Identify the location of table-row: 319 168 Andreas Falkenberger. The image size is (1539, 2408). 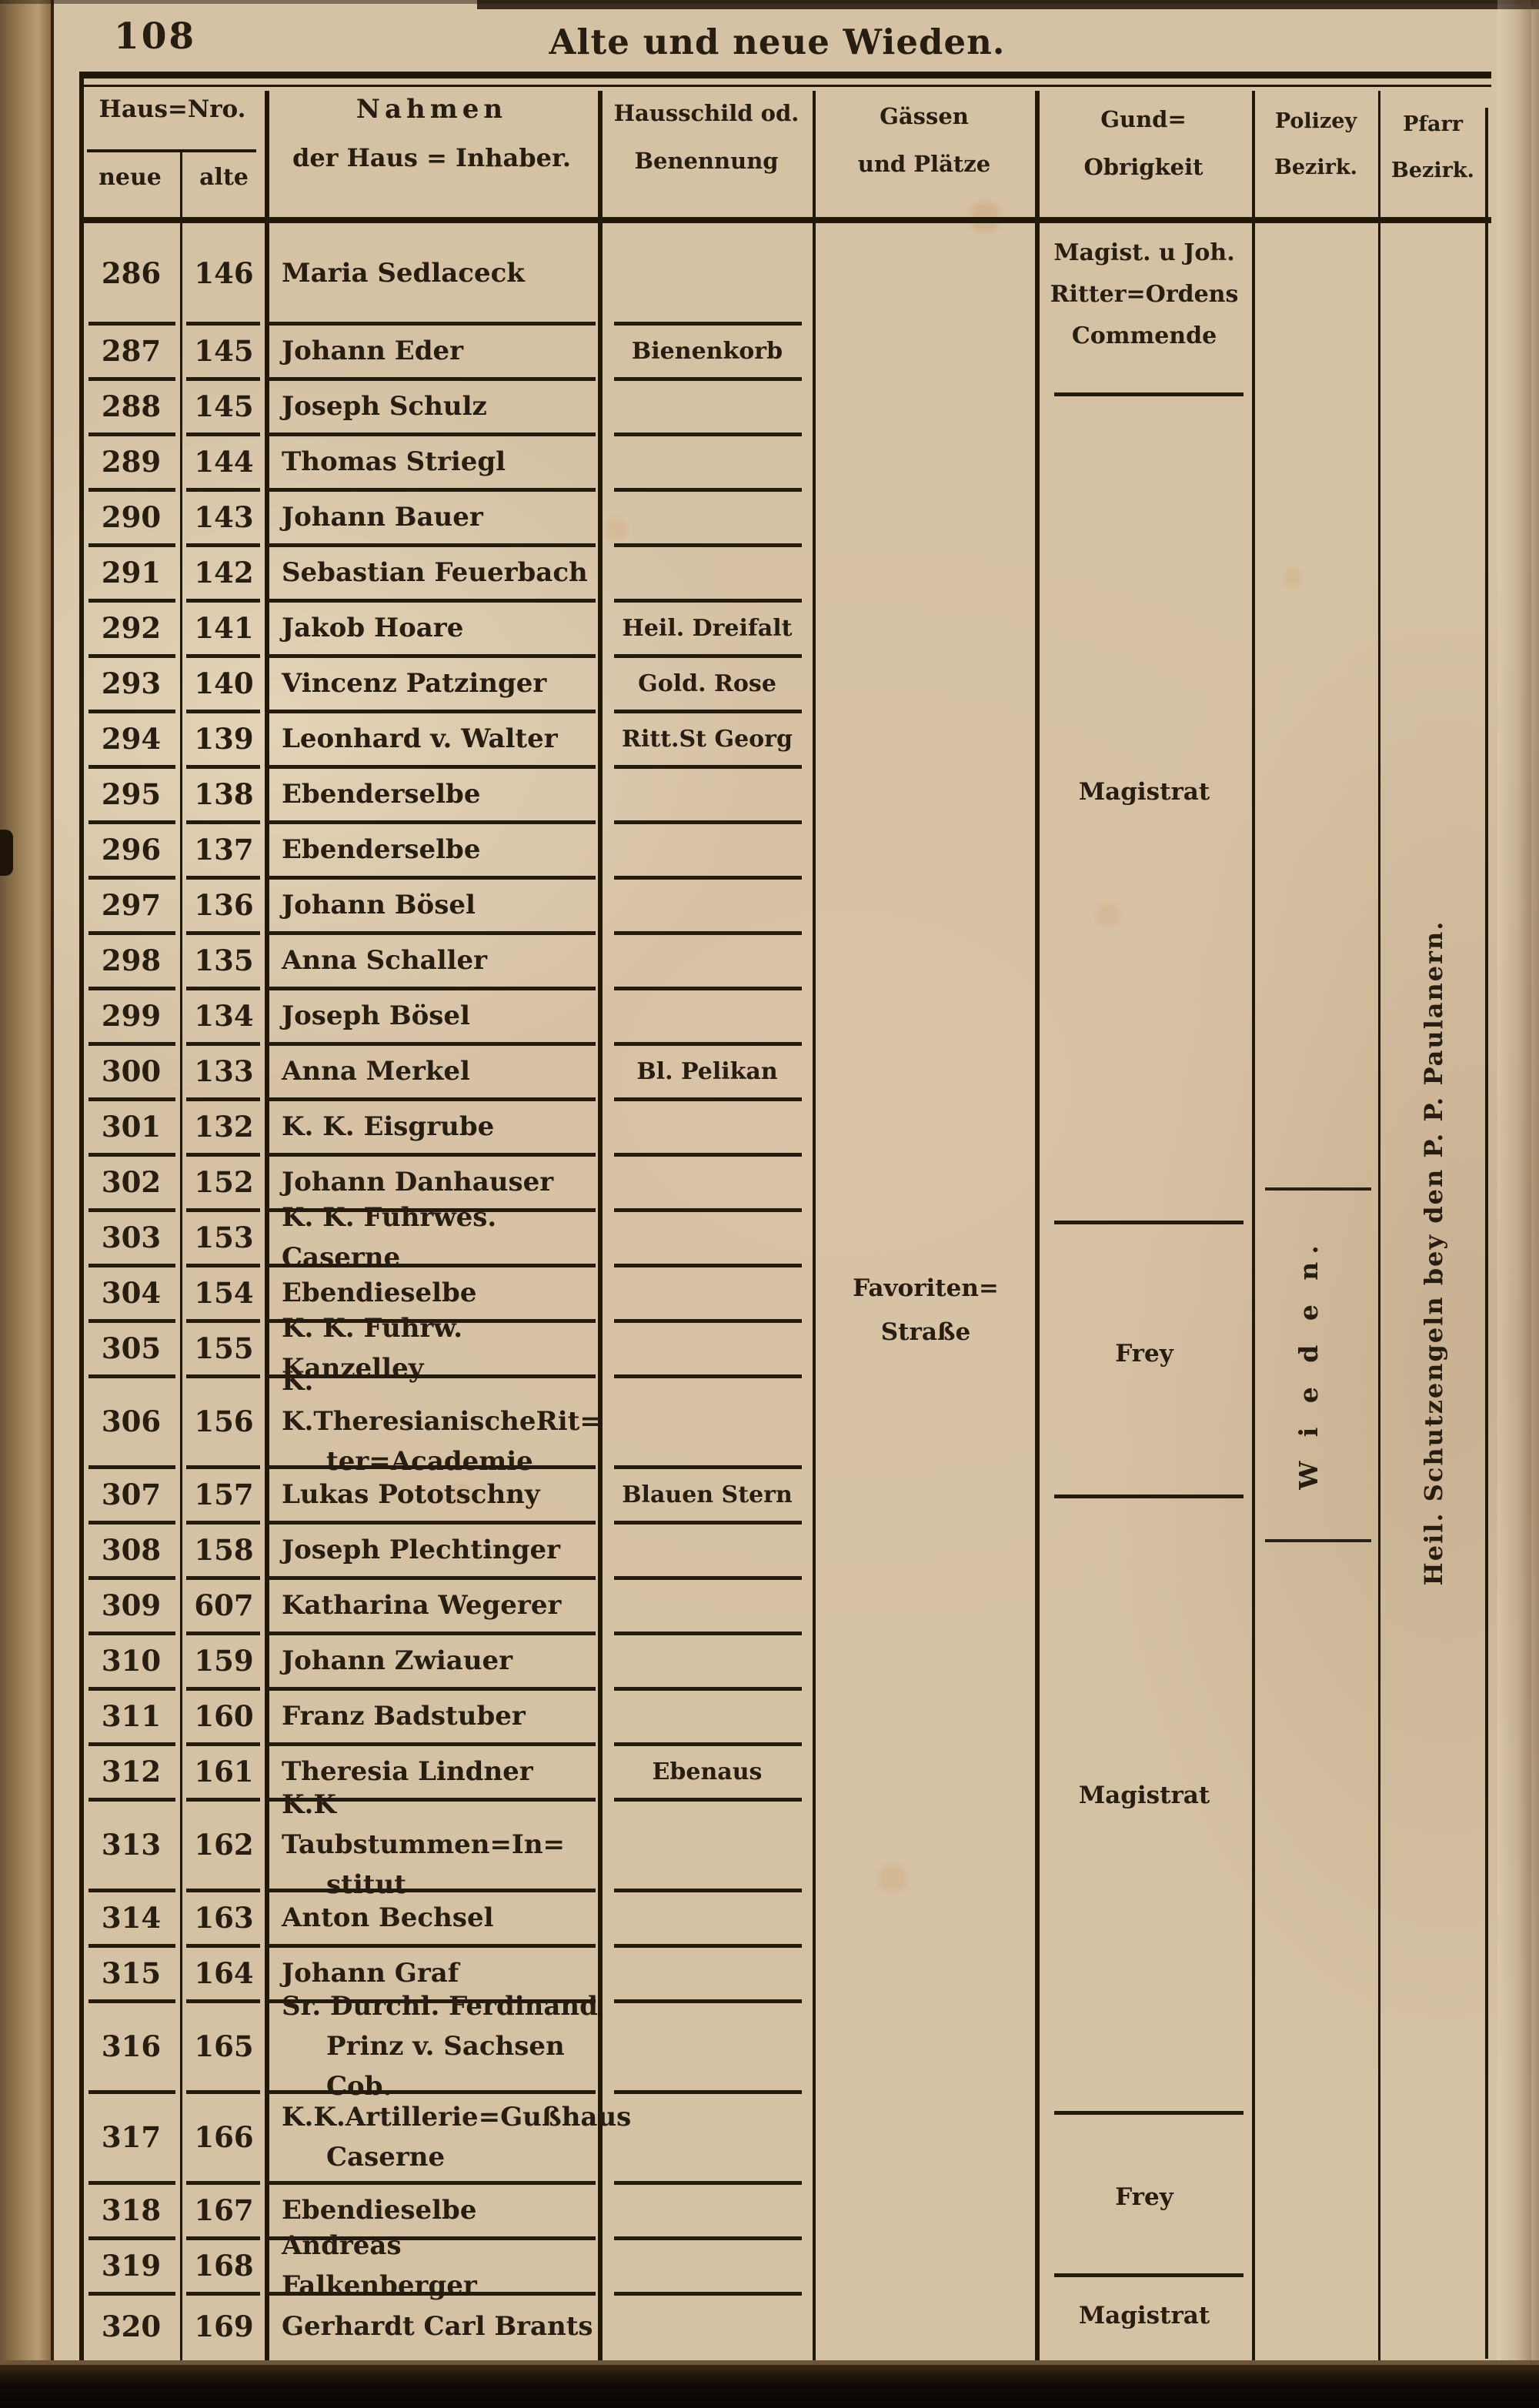
(769, 2265).